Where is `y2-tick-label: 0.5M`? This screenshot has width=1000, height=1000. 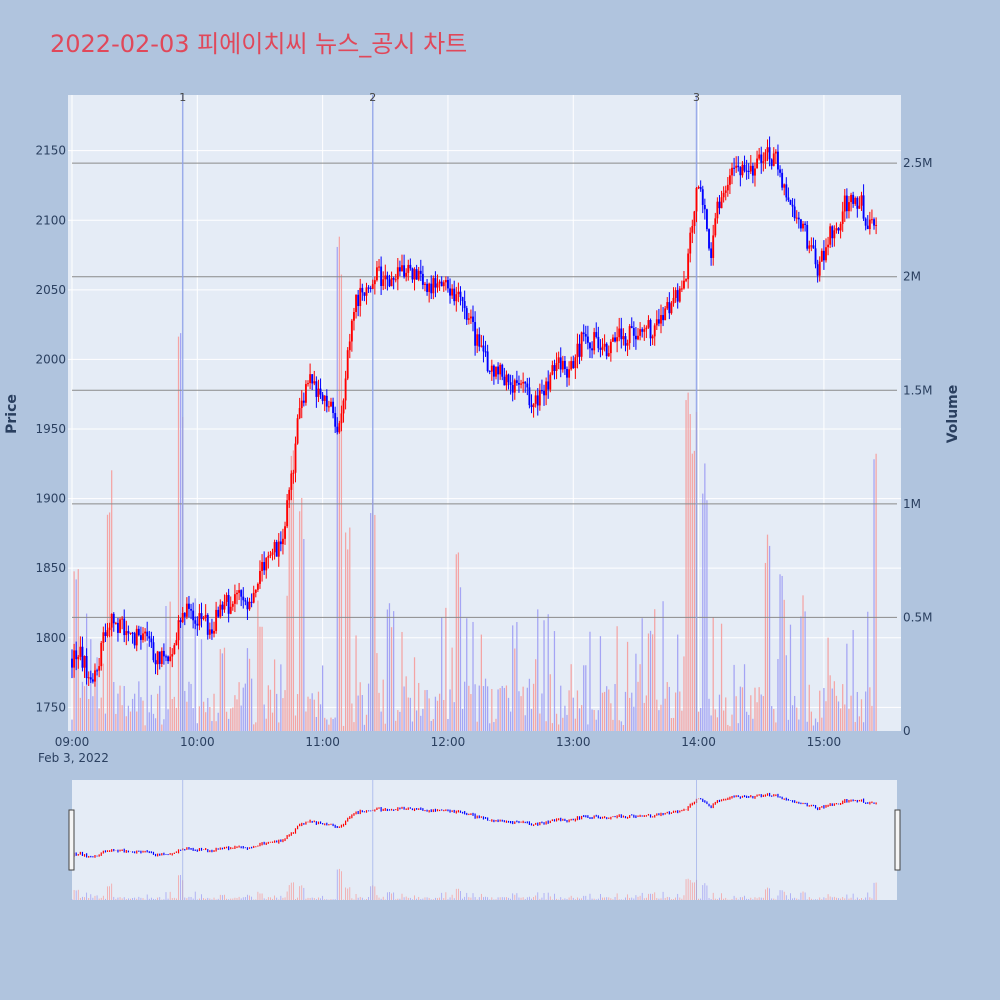 y2-tick-label: 0.5M is located at coordinates (917, 617).